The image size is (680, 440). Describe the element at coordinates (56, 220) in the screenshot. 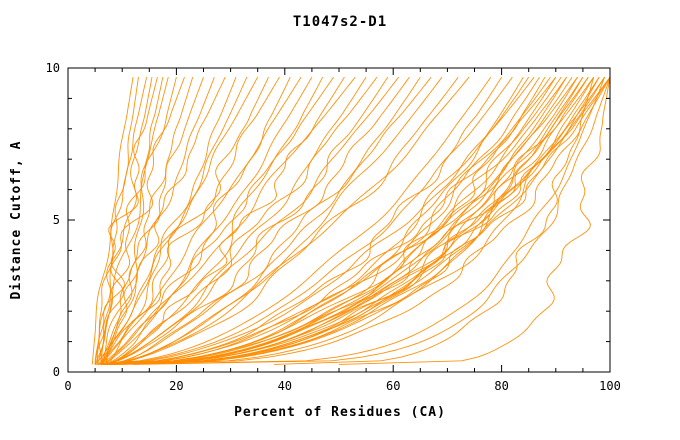

I see `y-tick-label: 5` at that location.